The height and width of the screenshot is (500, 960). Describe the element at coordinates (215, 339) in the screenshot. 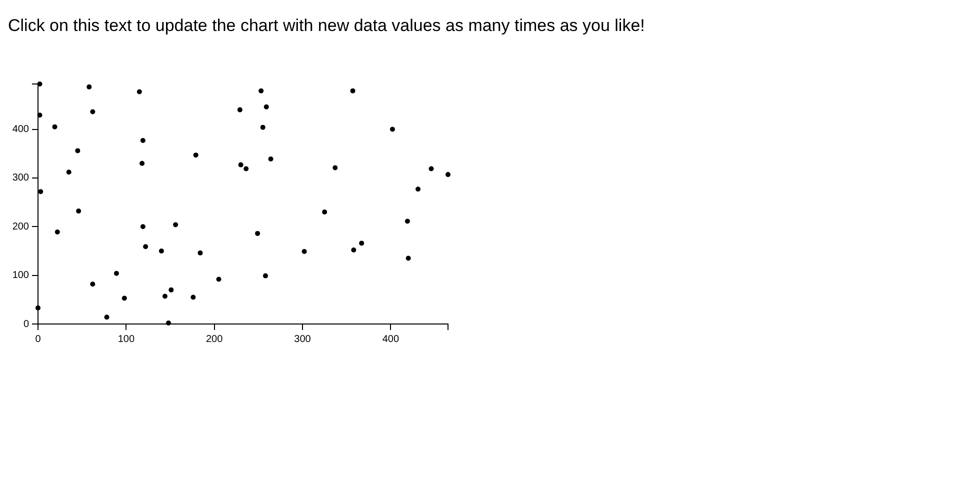

I see `x-tick-label: 200` at that location.